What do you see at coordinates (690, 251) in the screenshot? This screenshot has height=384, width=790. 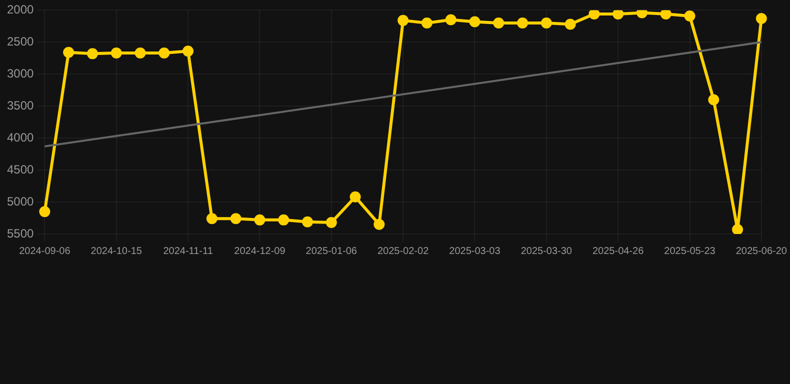 I see `x-tick-label: 2025-05-23` at bounding box center [690, 251].